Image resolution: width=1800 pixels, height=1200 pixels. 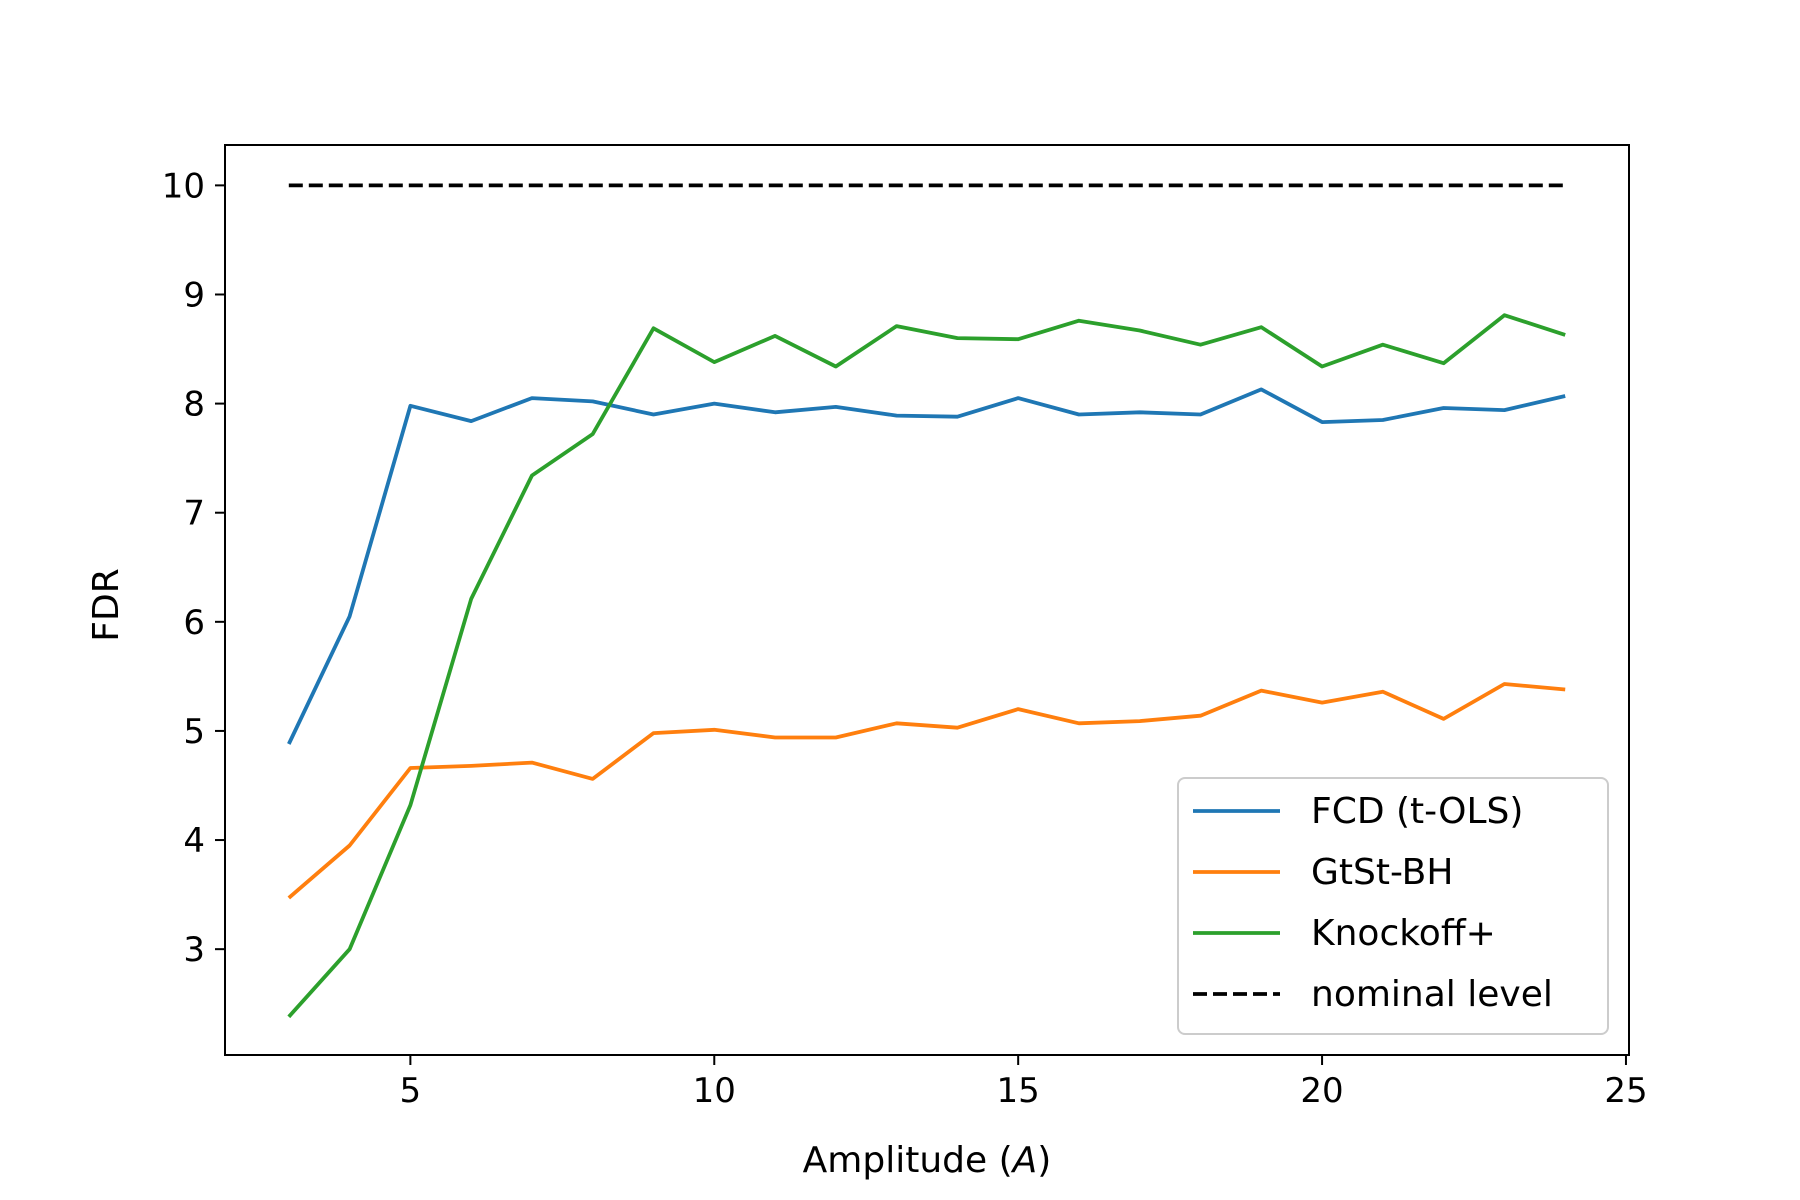 I want to click on y-tick-label: 7, so click(x=194, y=514).